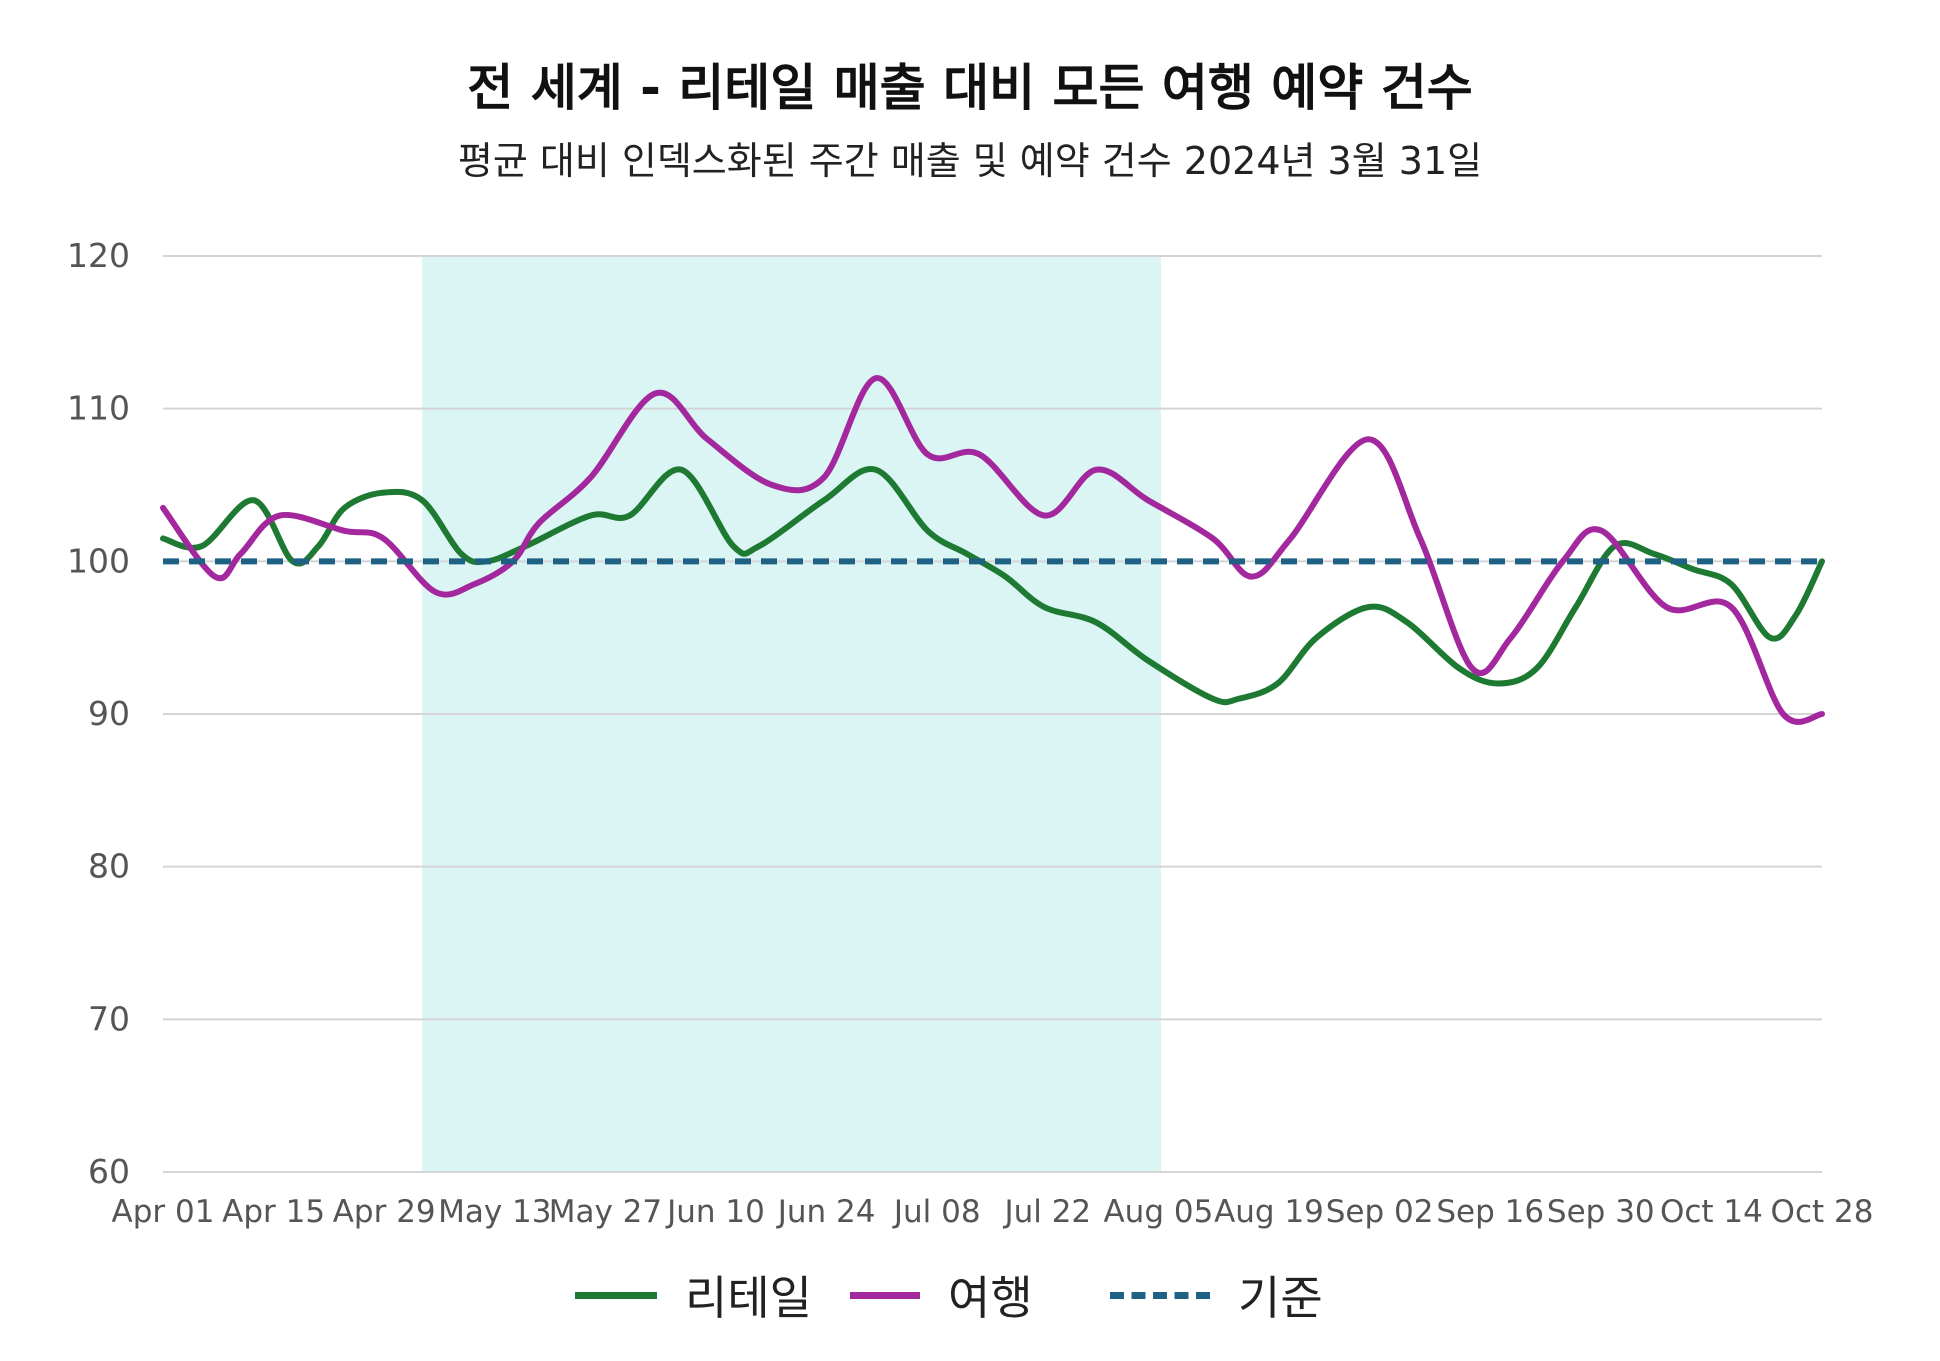 The width and height of the screenshot is (1940, 1361). What do you see at coordinates (885, 1295) in the screenshot?
I see `legend-swatch-travel` at bounding box center [885, 1295].